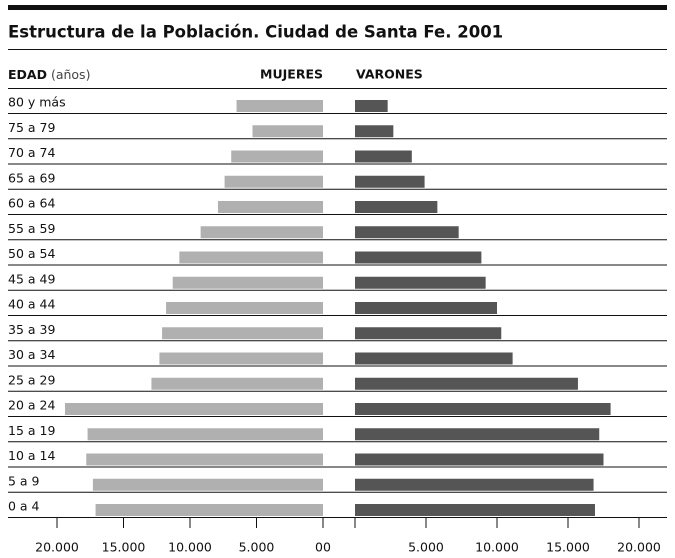  I want to click on category-label: 60 a 64, so click(31, 203).